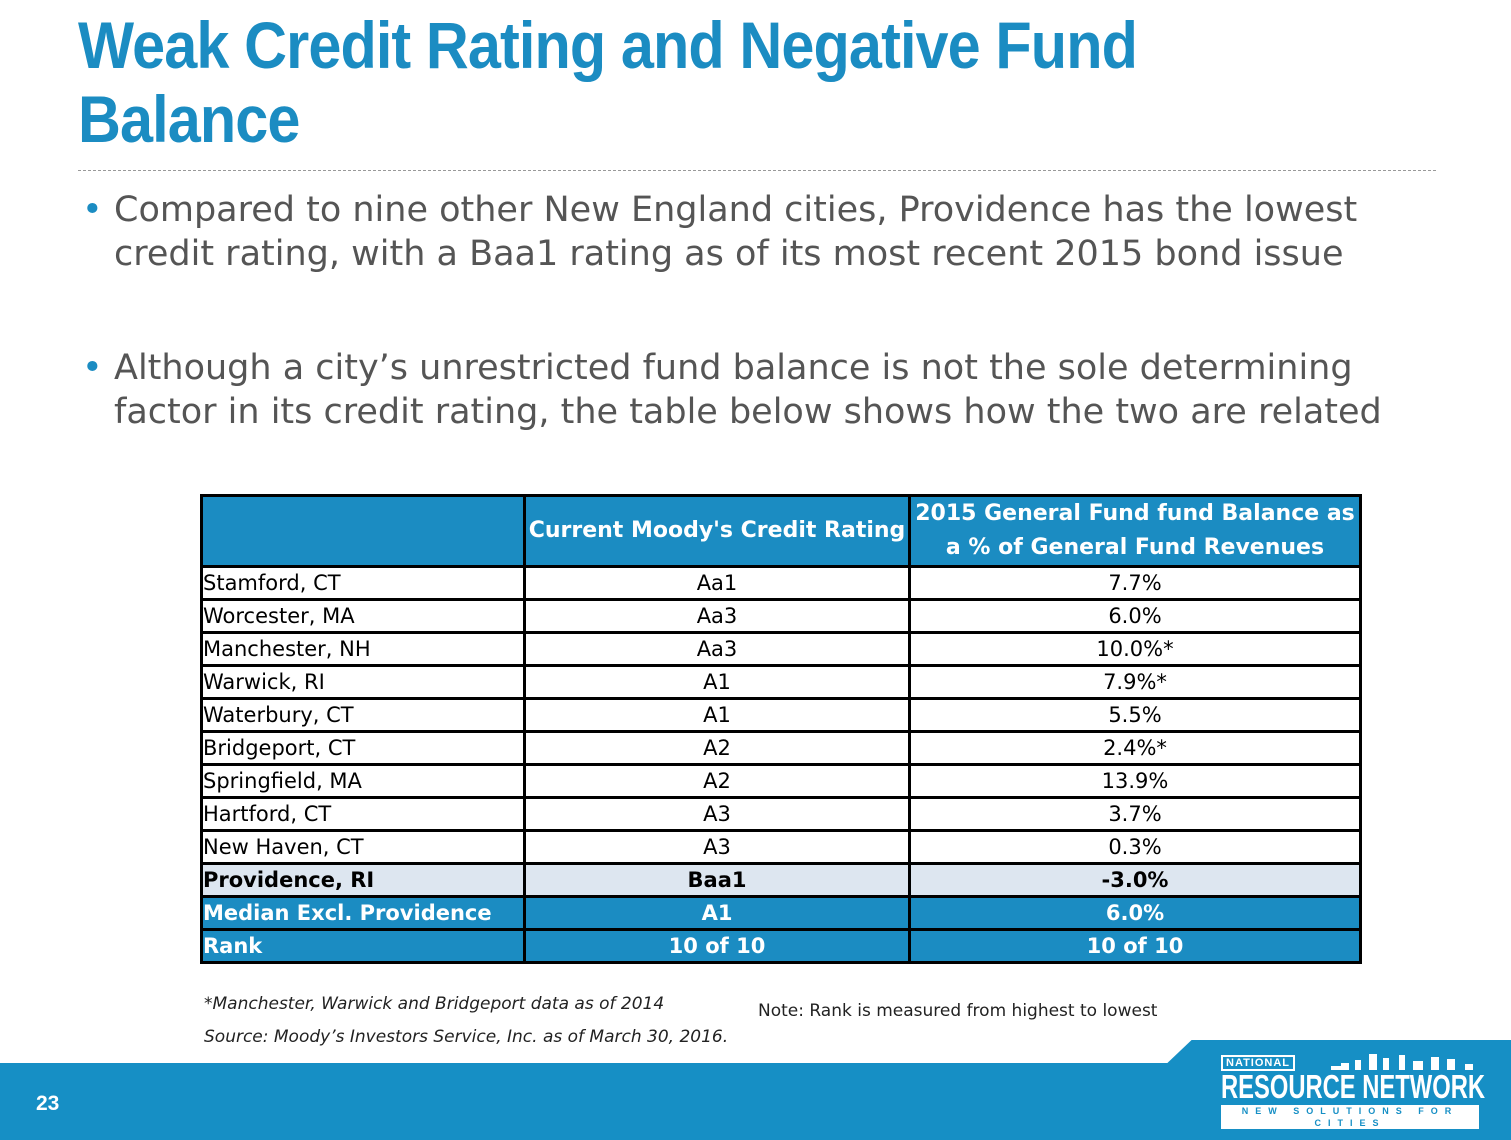 The height and width of the screenshot is (1140, 1511). I want to click on city-cell: Worcester, MA, so click(363, 616).